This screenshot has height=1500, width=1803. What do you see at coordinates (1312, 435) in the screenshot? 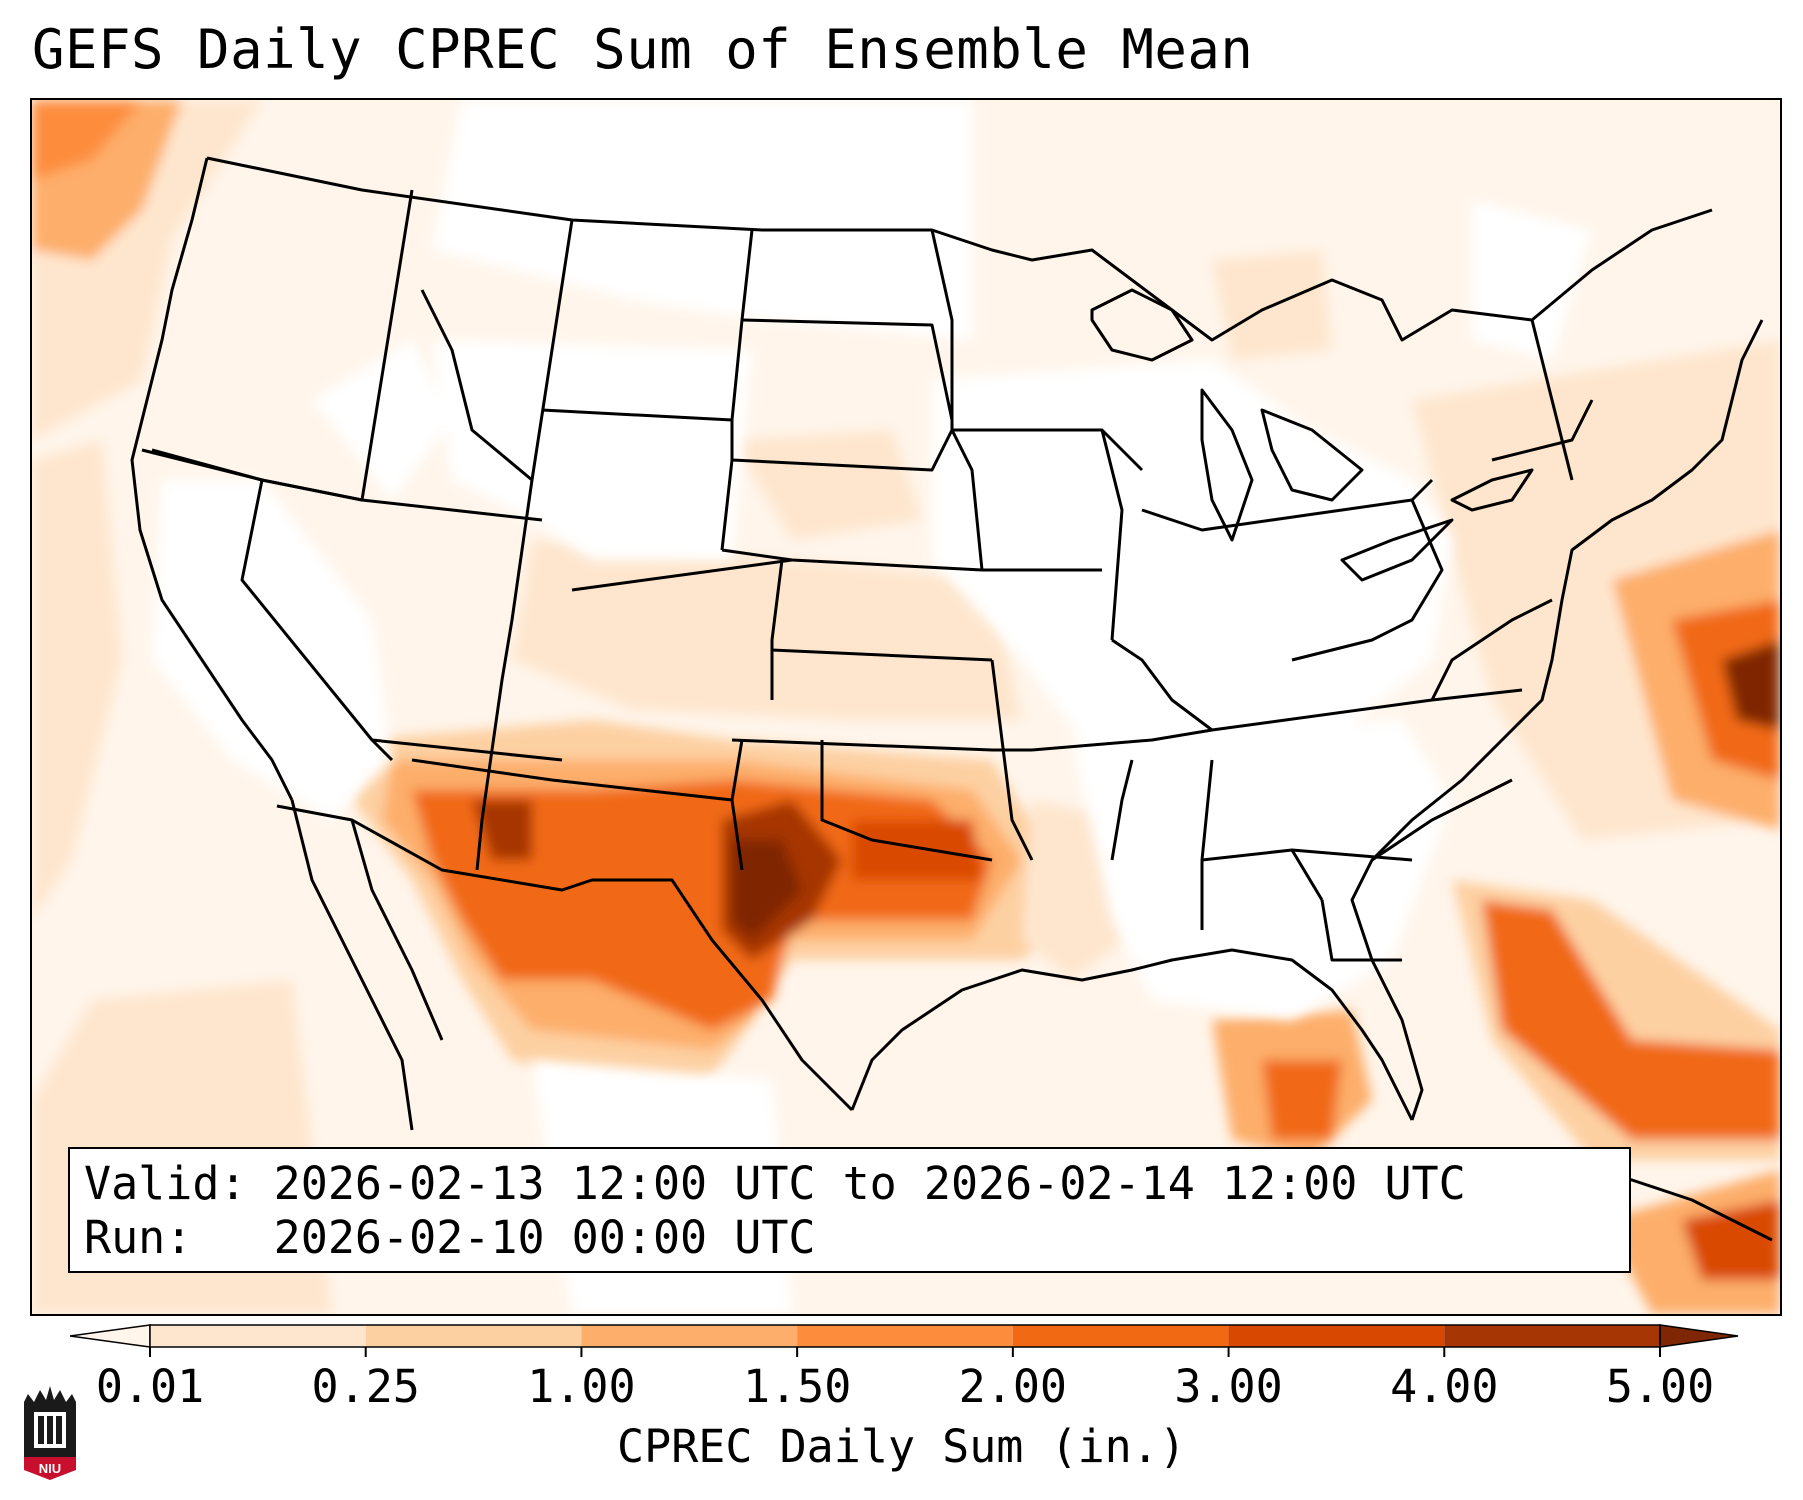
I see `great-lakes` at bounding box center [1312, 435].